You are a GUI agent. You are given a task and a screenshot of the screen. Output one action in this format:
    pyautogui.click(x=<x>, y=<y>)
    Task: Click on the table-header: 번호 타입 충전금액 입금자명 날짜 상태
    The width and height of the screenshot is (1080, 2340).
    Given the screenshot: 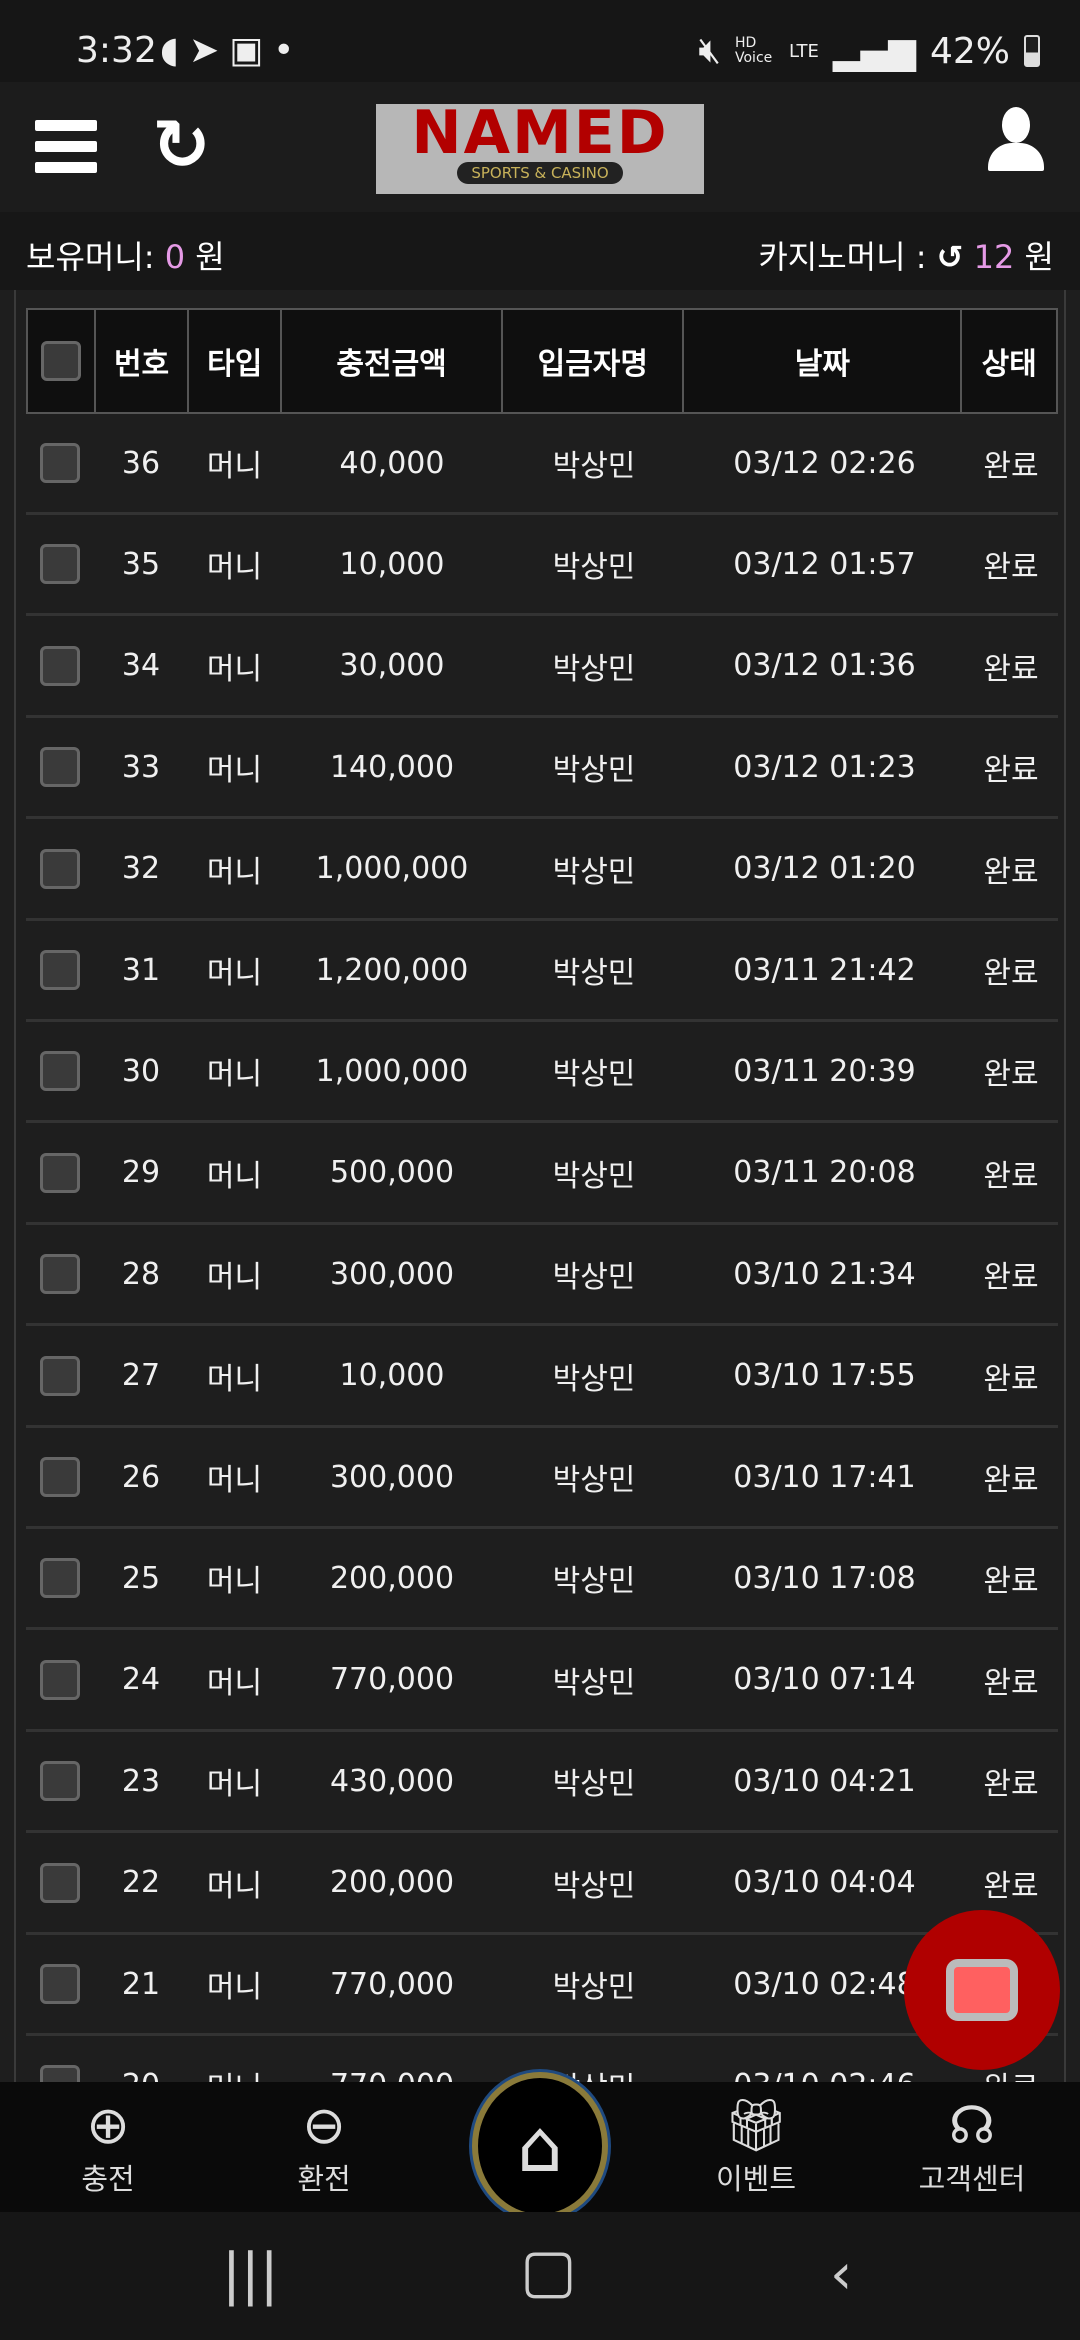 What is the action you would take?
    pyautogui.click(x=542, y=361)
    